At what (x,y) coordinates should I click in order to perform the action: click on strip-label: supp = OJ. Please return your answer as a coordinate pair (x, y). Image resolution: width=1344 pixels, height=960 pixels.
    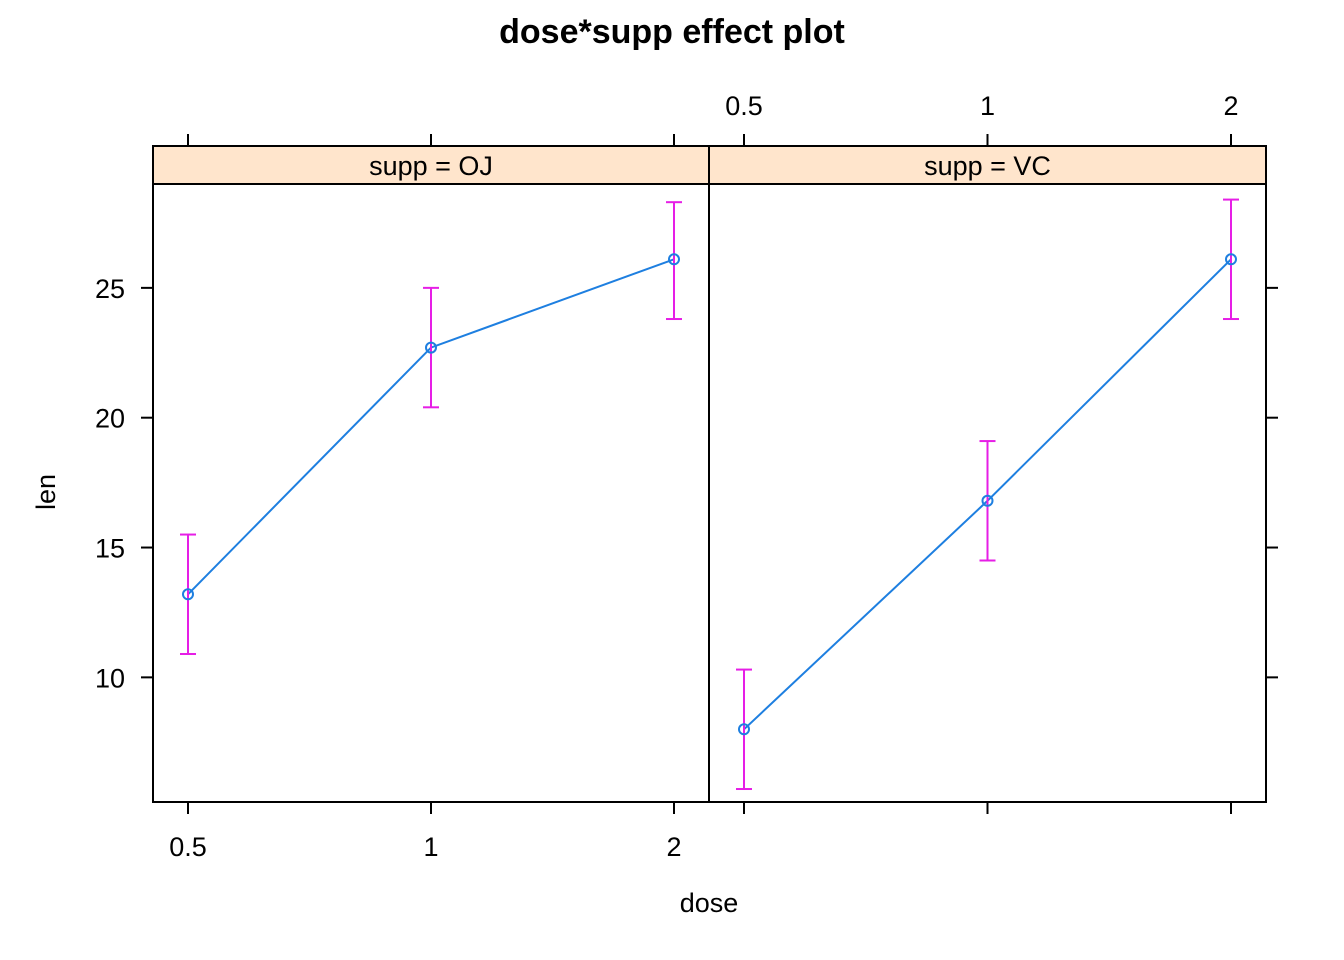
    Looking at the image, I should click on (431, 166).